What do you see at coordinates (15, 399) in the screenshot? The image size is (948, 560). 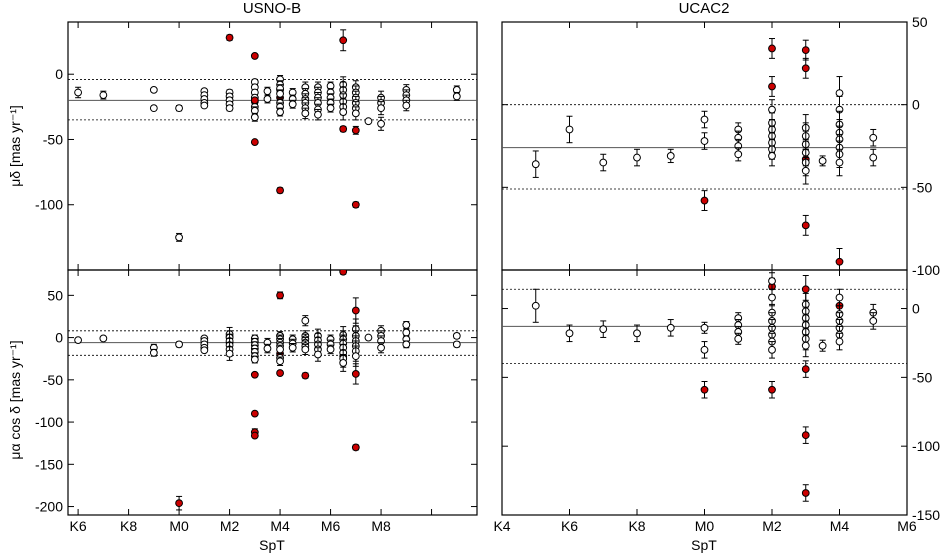 I see `y-axis-title-bottom: μα cos δ [mas yr⁻¹]` at bounding box center [15, 399].